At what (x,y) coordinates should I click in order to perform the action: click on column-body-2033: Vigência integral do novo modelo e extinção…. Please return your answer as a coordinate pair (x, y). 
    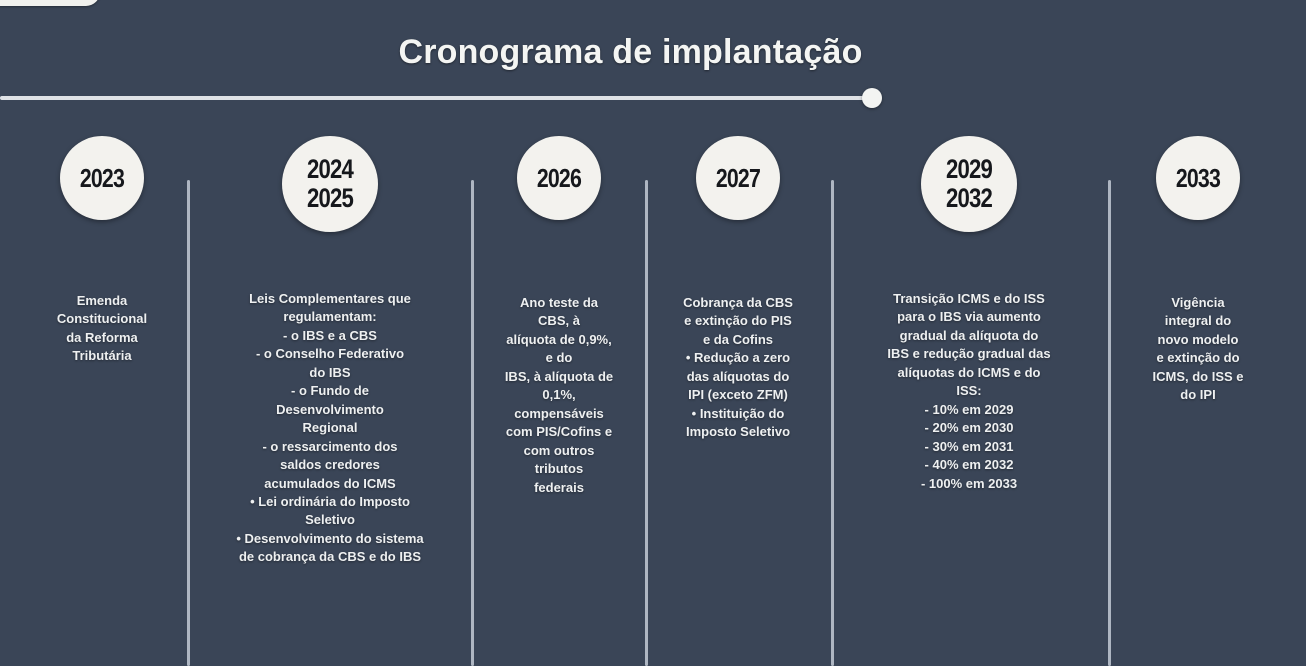
    Looking at the image, I should click on (1198, 349).